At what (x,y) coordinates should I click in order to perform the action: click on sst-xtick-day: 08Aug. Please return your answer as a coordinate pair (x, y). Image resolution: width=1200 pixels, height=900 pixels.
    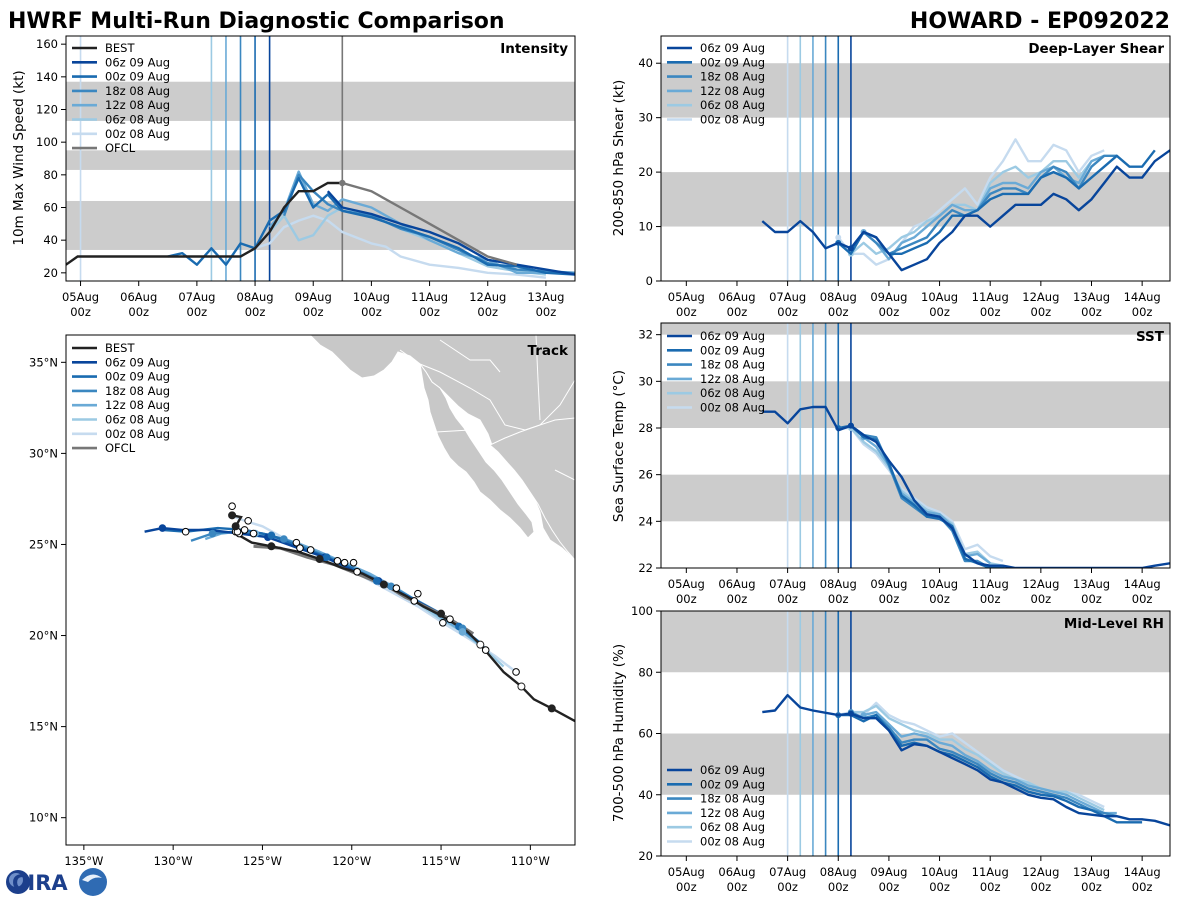
    Looking at the image, I should click on (838, 584).